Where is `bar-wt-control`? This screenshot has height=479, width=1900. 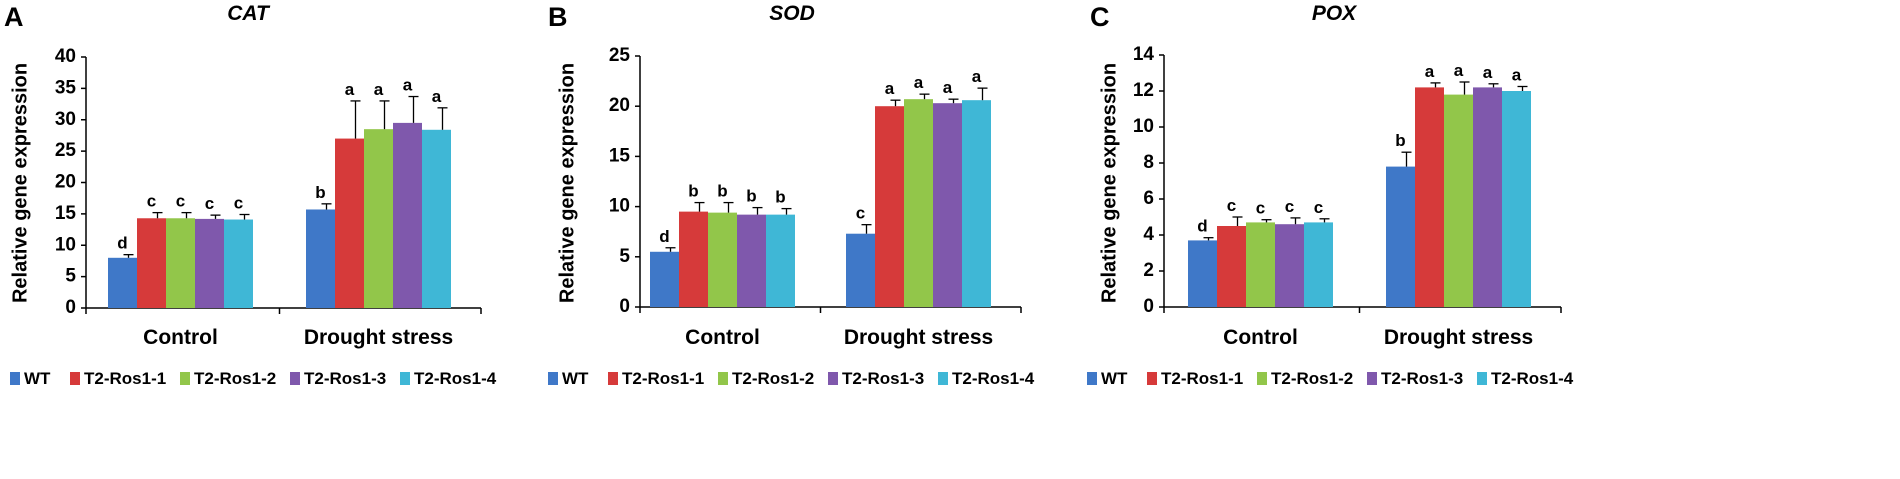 bar-wt-control is located at coordinates (664, 279).